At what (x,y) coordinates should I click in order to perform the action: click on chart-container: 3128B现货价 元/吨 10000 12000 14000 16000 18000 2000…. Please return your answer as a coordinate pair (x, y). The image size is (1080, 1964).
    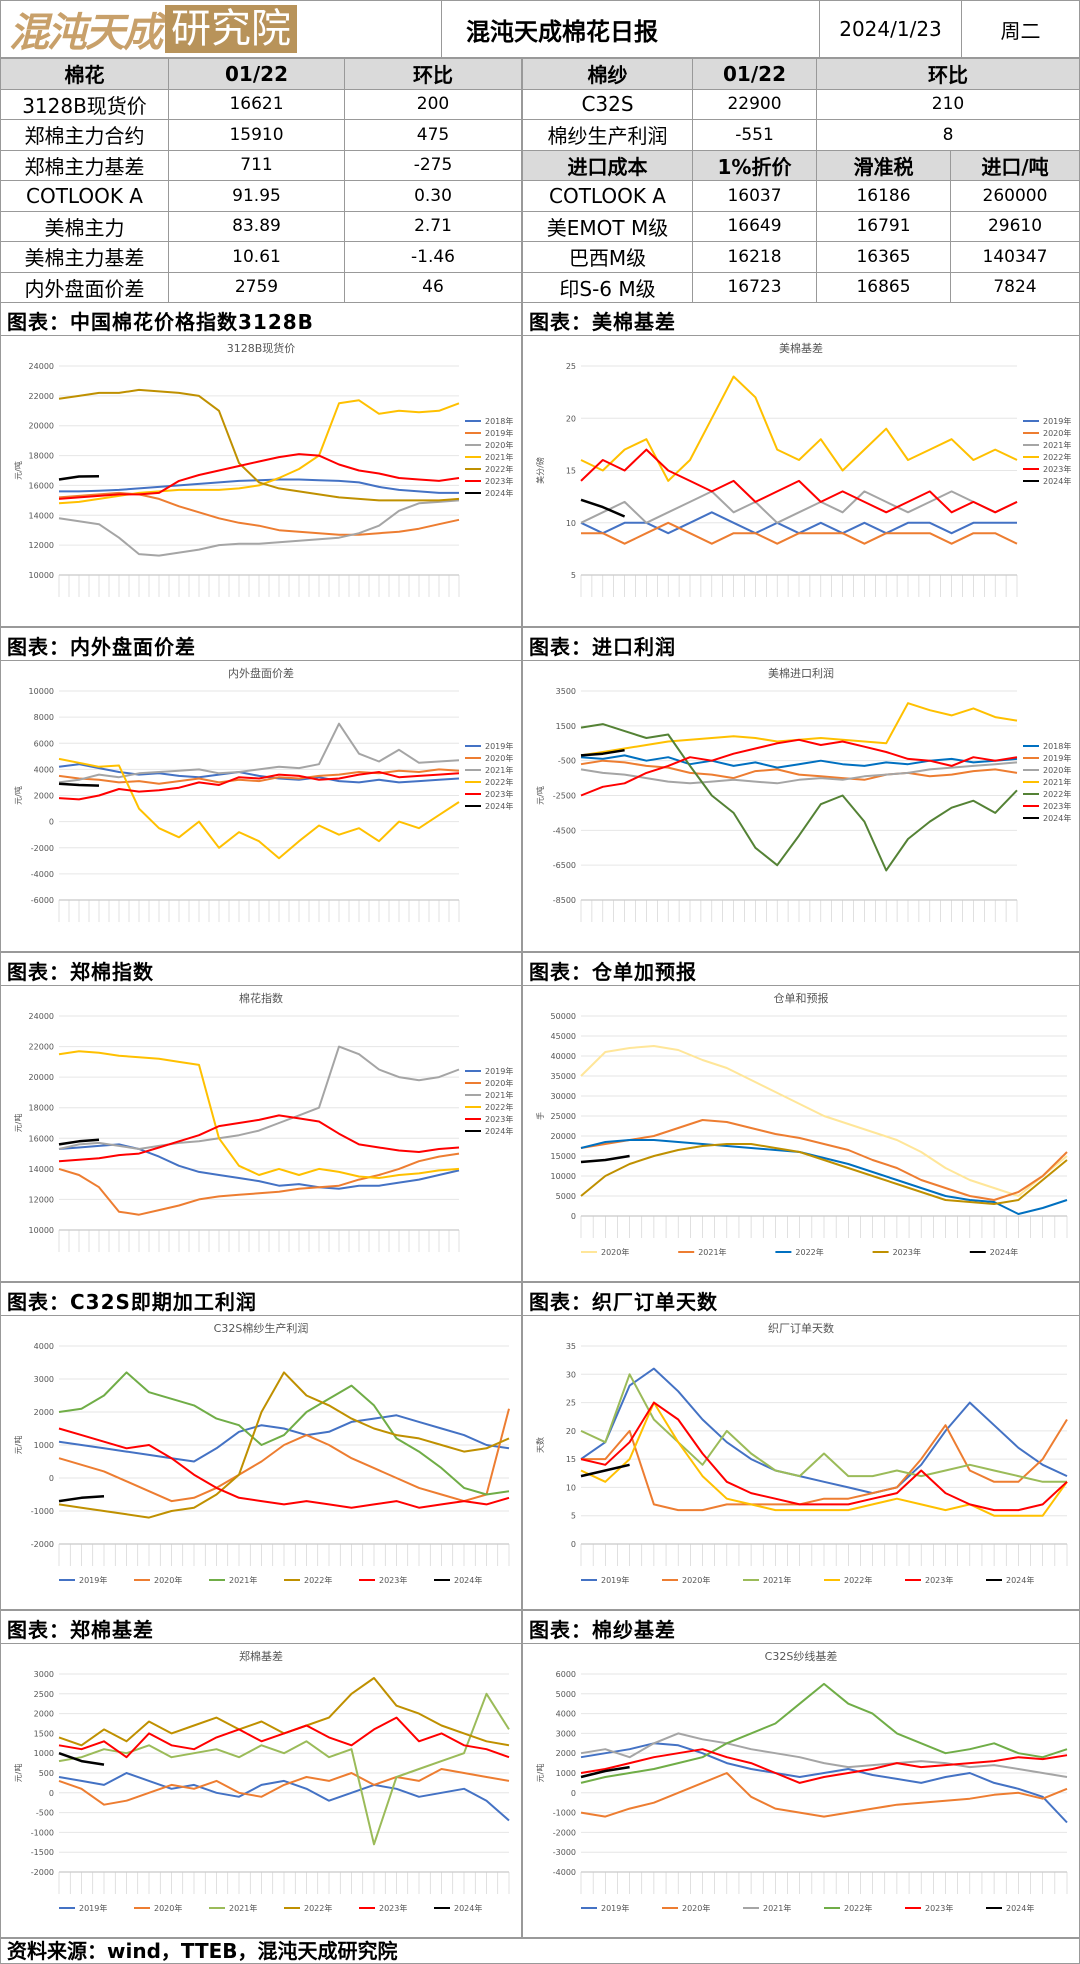
    Looking at the image, I should click on (261, 480).